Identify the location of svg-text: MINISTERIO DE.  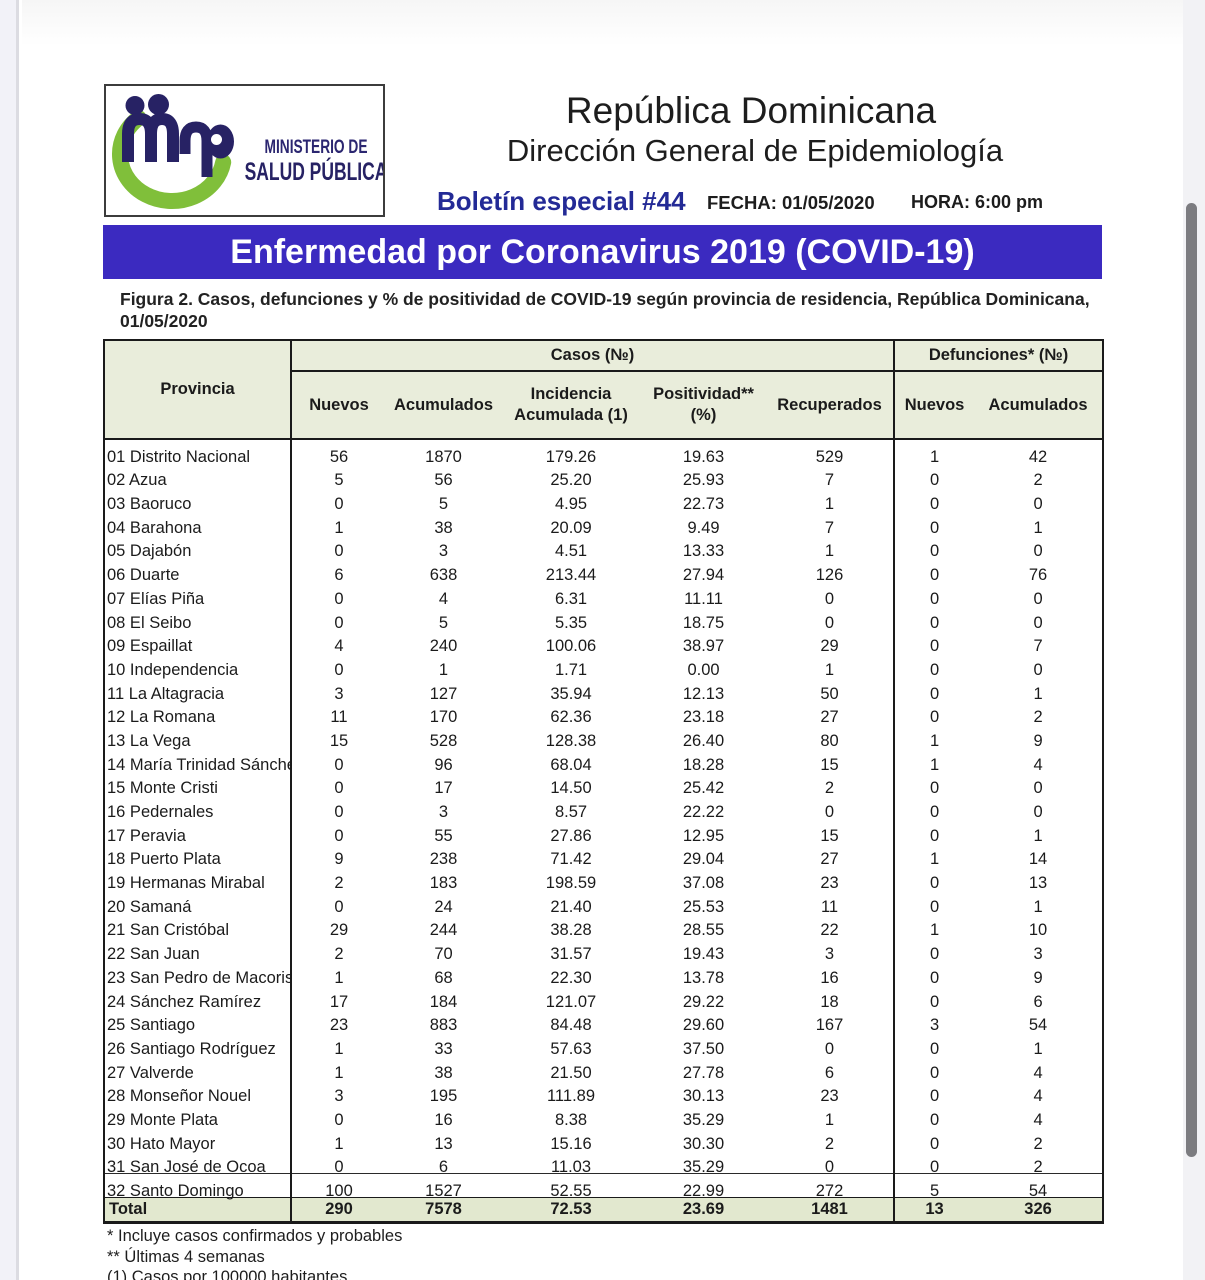
(316, 147).